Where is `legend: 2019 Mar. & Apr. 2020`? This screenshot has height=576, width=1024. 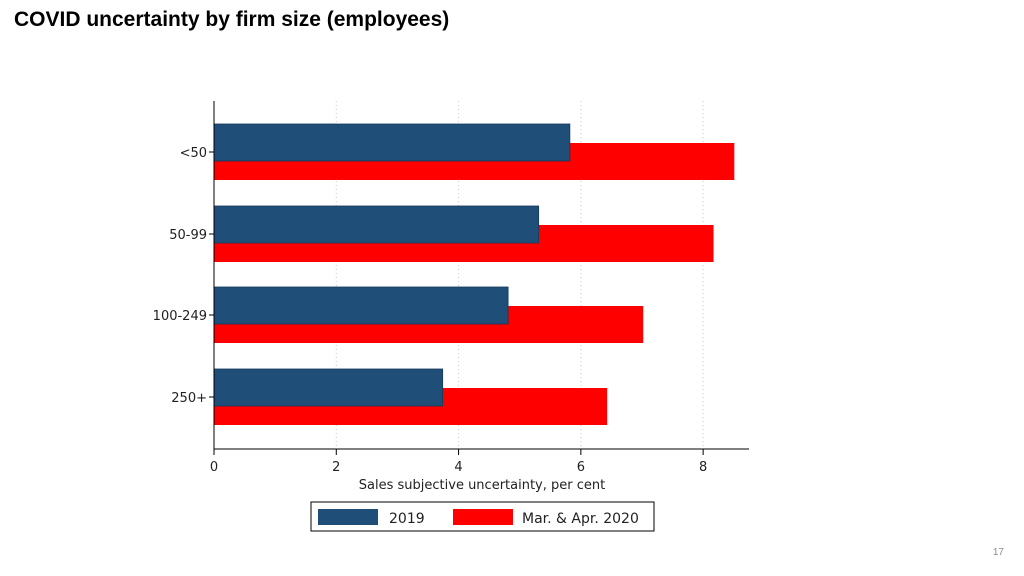
legend: 2019 Mar. & Apr. 2020 is located at coordinates (482, 516).